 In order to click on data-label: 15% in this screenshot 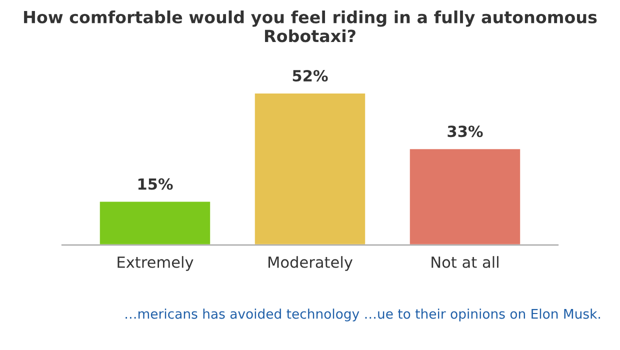, I will do `click(155, 184)`.